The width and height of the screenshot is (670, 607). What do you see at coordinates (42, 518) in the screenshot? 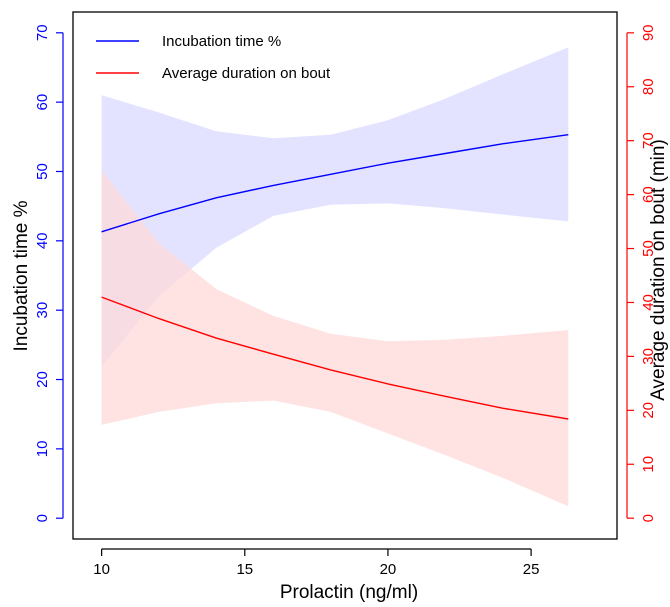
I see `y-left-tick-label: 0` at bounding box center [42, 518].